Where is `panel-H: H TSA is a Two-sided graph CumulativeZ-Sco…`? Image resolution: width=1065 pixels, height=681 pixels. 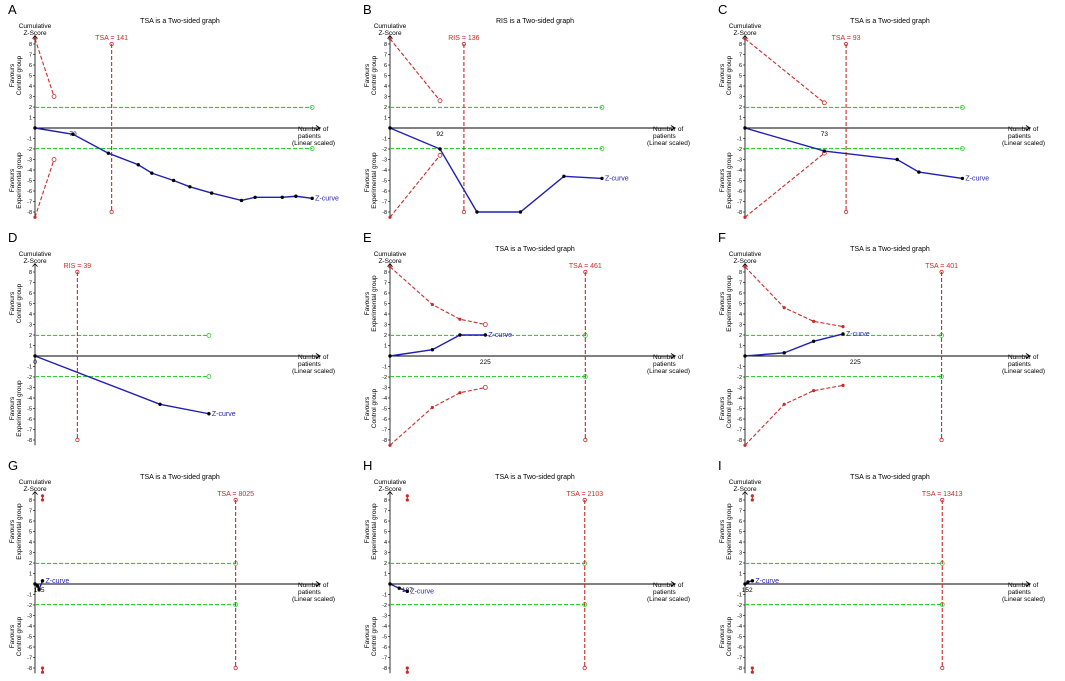 panel-H: H TSA is a Two-sided graph CumulativeZ-Sco… is located at coordinates (526, 566).